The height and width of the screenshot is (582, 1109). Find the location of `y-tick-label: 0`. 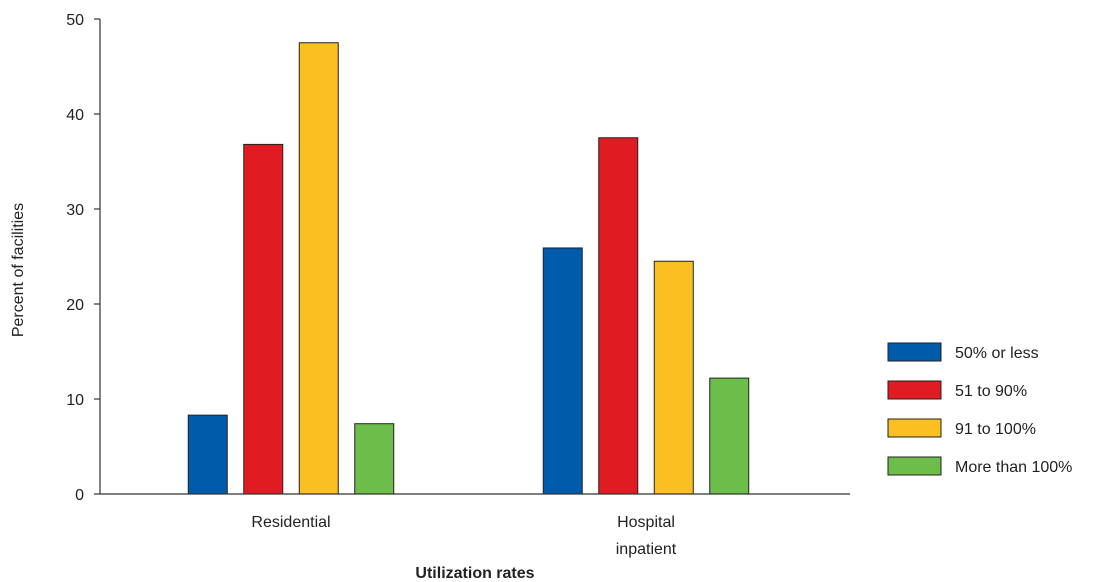

y-tick-label: 0 is located at coordinates (79, 495).